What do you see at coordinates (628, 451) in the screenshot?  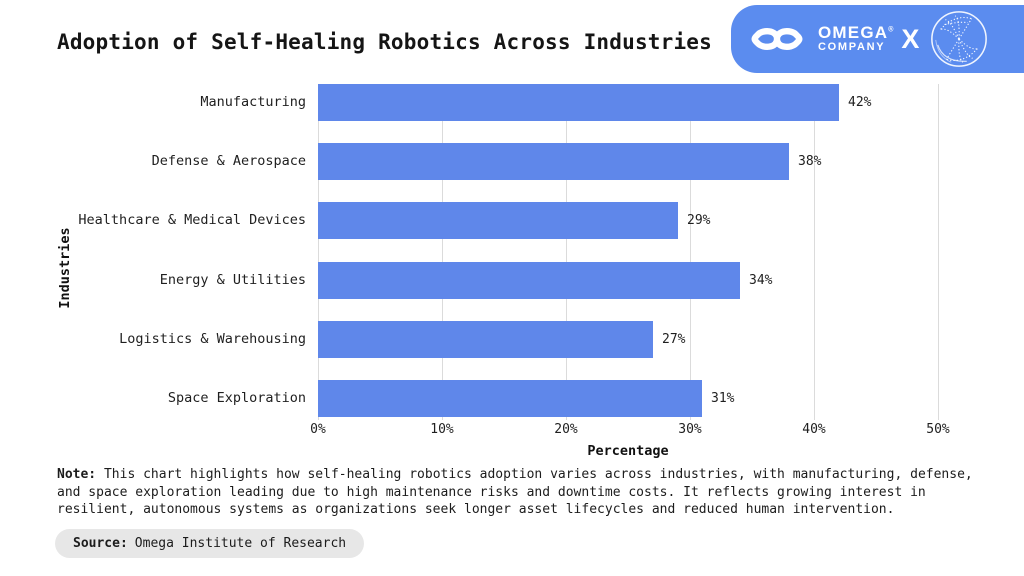 I see `x-axis-title: Percentage` at bounding box center [628, 451].